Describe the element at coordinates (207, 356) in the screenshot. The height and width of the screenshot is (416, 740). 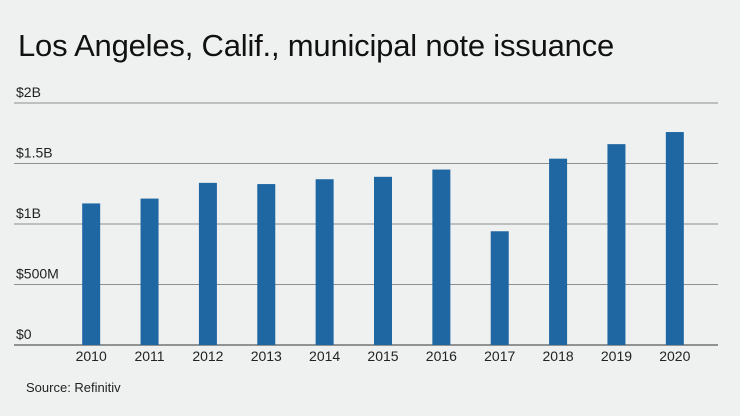
I see `x-tick-label: 2012` at that location.